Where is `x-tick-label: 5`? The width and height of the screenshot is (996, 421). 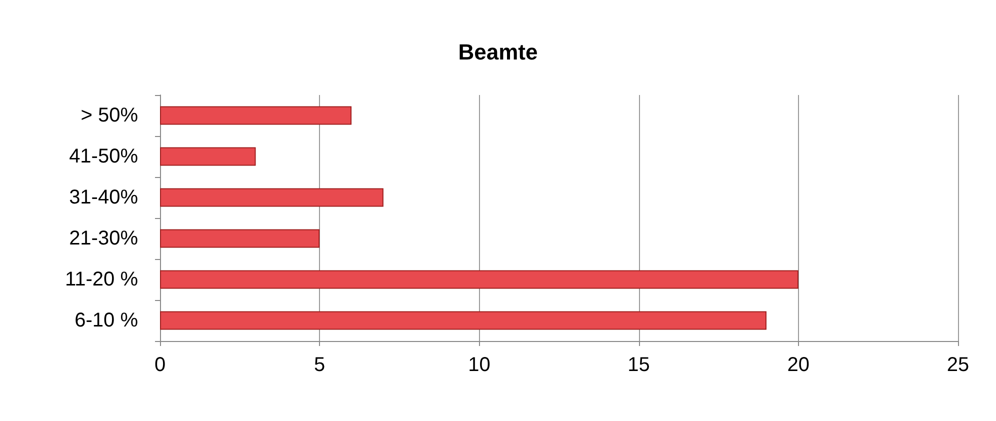
x-tick-label: 5 is located at coordinates (320, 365).